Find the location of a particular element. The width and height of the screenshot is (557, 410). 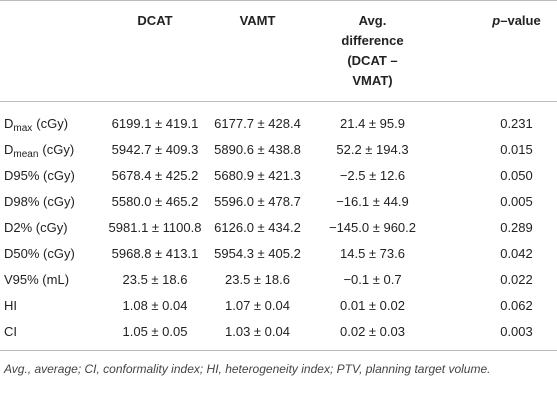

cell-text: −0.1 ± 0.7 is located at coordinates (372, 279).